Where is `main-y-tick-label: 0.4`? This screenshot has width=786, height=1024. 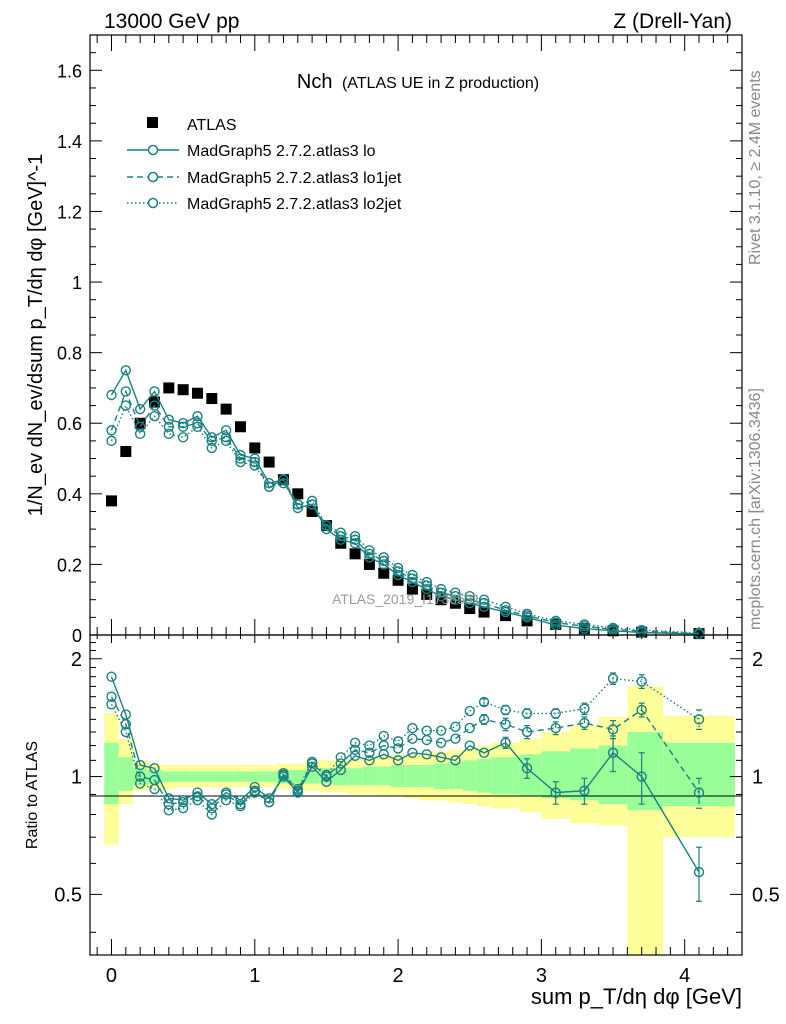
main-y-tick-label: 0.4 is located at coordinates (69, 495).